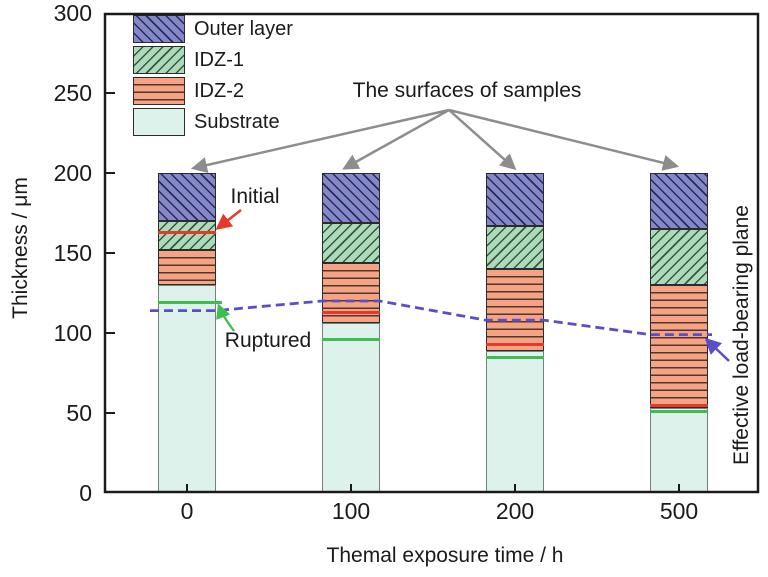 Image resolution: width=768 pixels, height=577 pixels. Describe the element at coordinates (72, 13) in the screenshot. I see `y-tick-label: 300` at that location.